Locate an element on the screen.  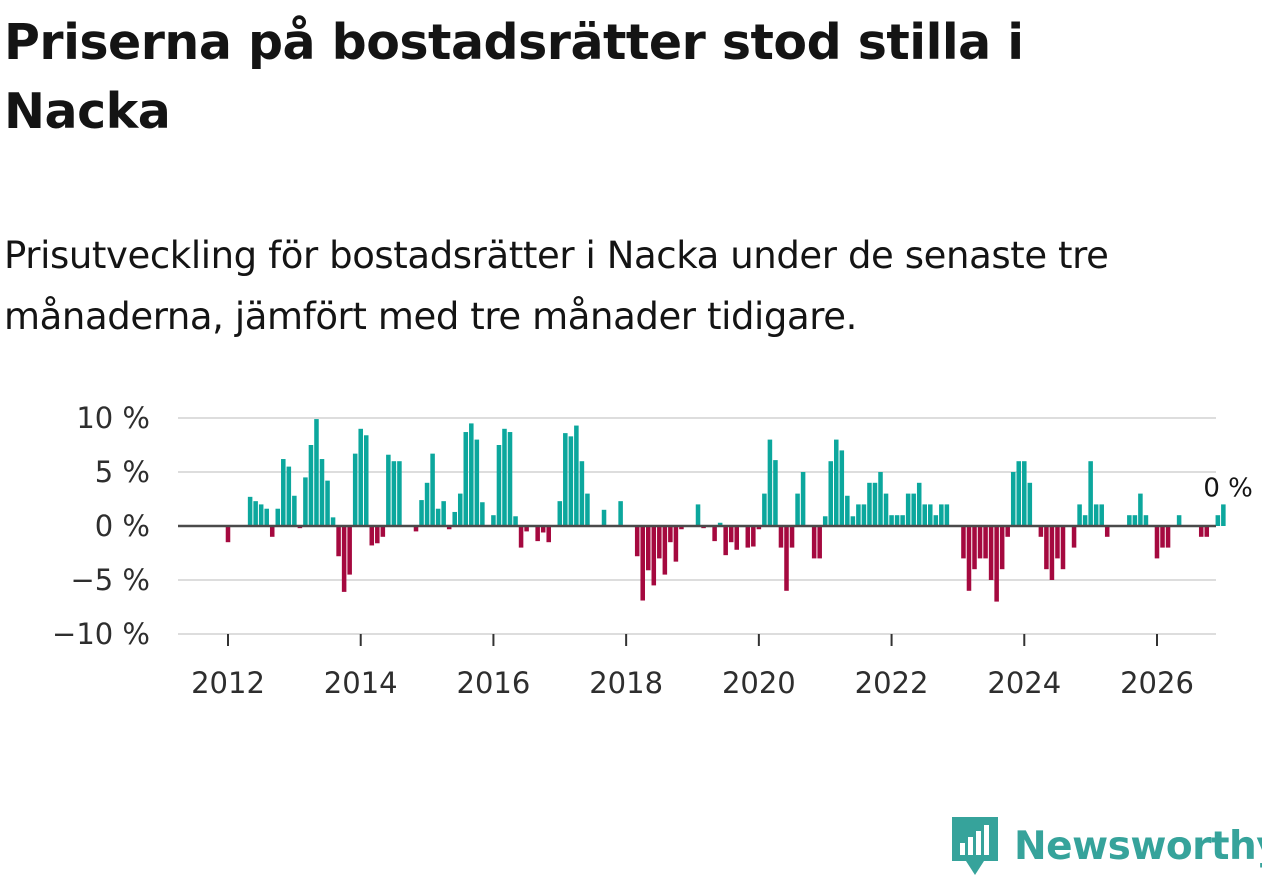
brand-name: Newsworthy is located at coordinates (1138, 846).